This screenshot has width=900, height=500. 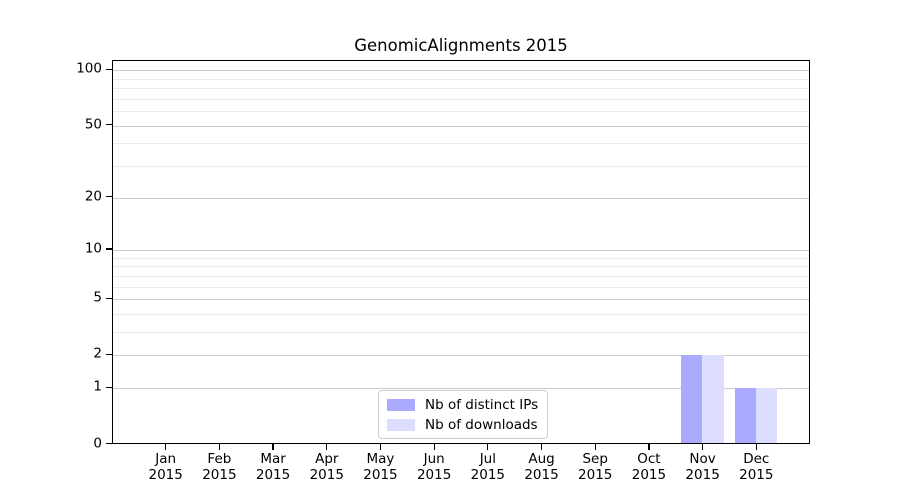 I want to click on y-tick-label: 20, so click(x=93, y=196).